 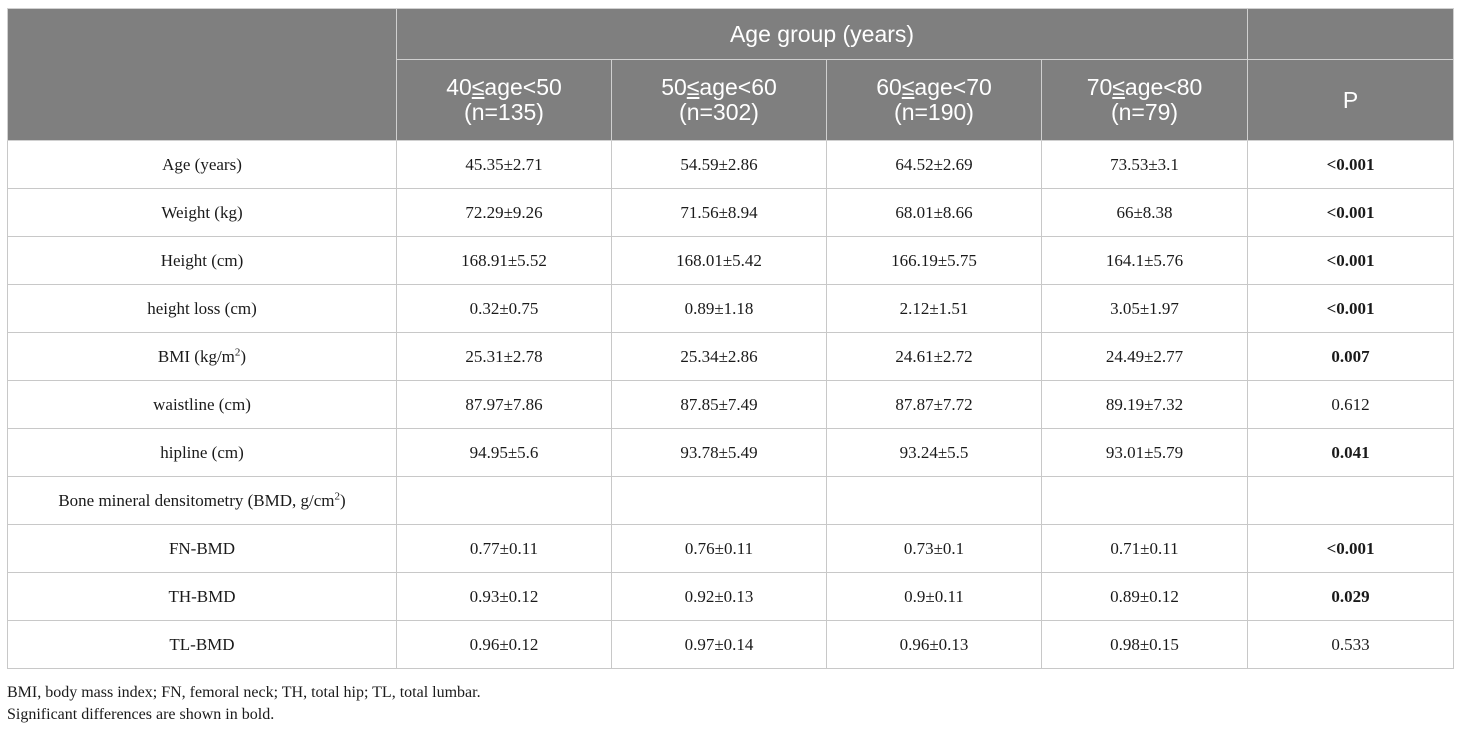 I want to click on value-cell: 93.01±5.79, so click(x=1144, y=452).